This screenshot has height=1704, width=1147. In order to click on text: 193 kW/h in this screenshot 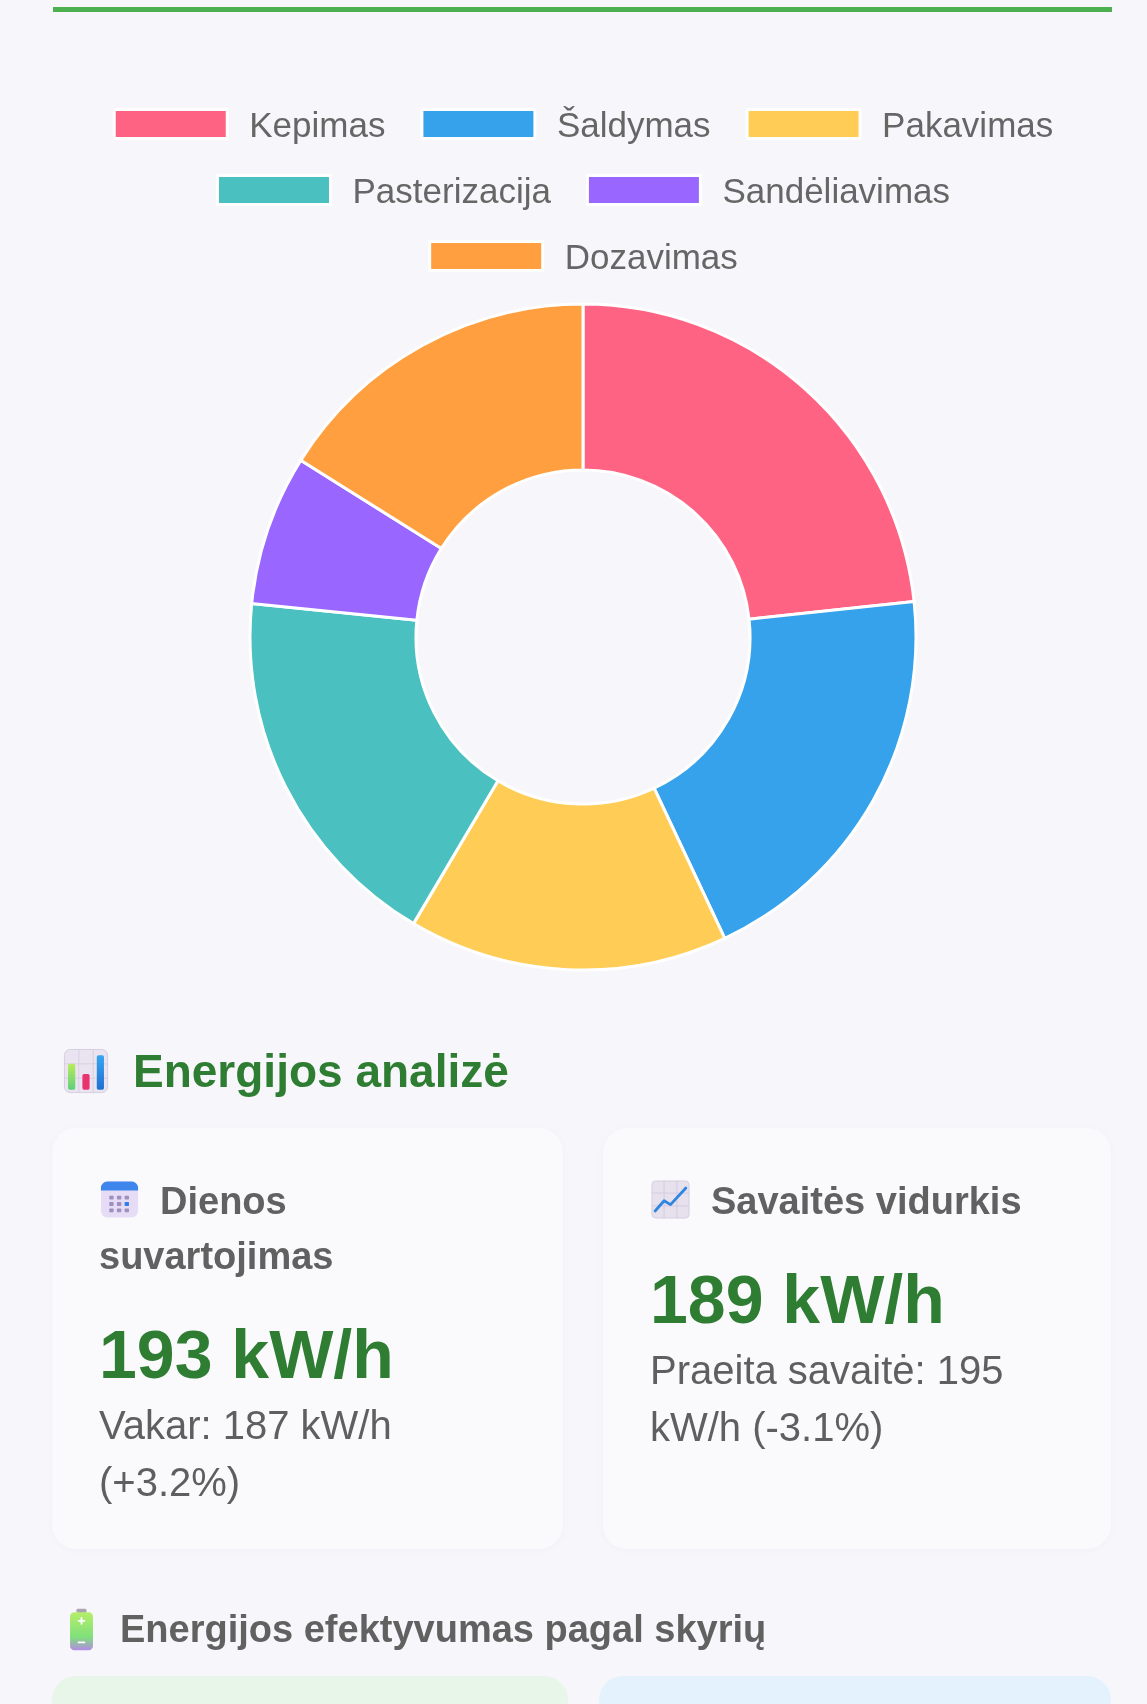, I will do `click(247, 1354)`.